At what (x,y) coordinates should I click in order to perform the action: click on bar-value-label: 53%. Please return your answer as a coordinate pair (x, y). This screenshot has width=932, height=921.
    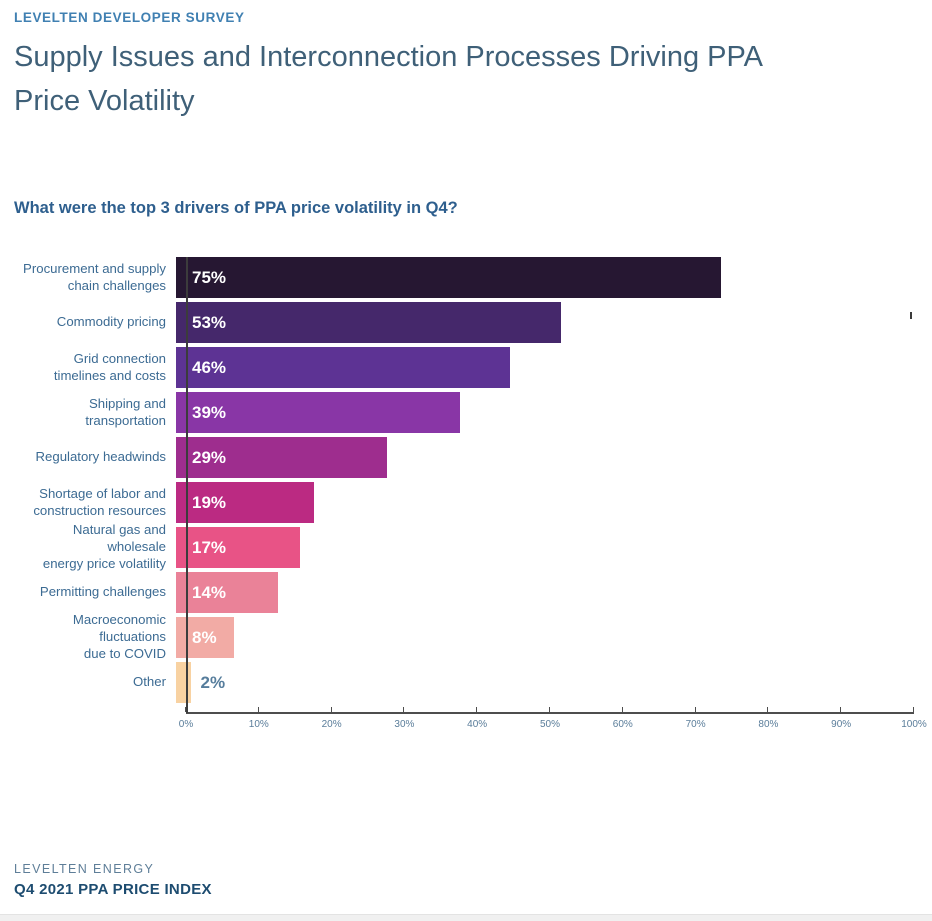
    Looking at the image, I should click on (209, 322).